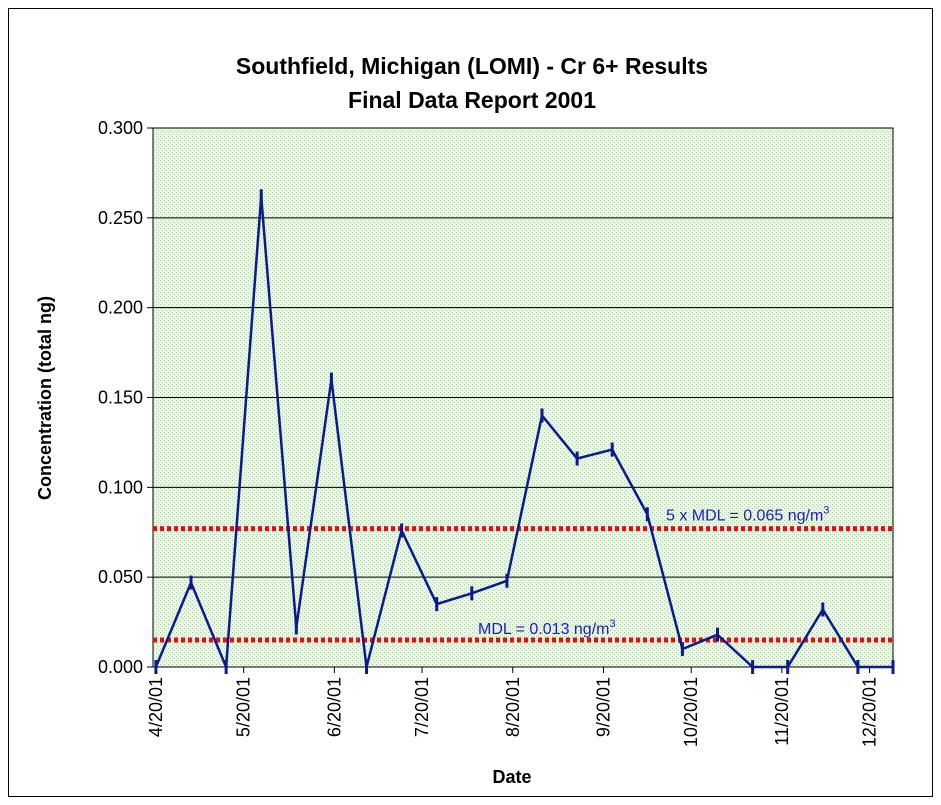 The width and height of the screenshot is (941, 805). I want to click on y-tick-label: 0.250, so click(120, 218).